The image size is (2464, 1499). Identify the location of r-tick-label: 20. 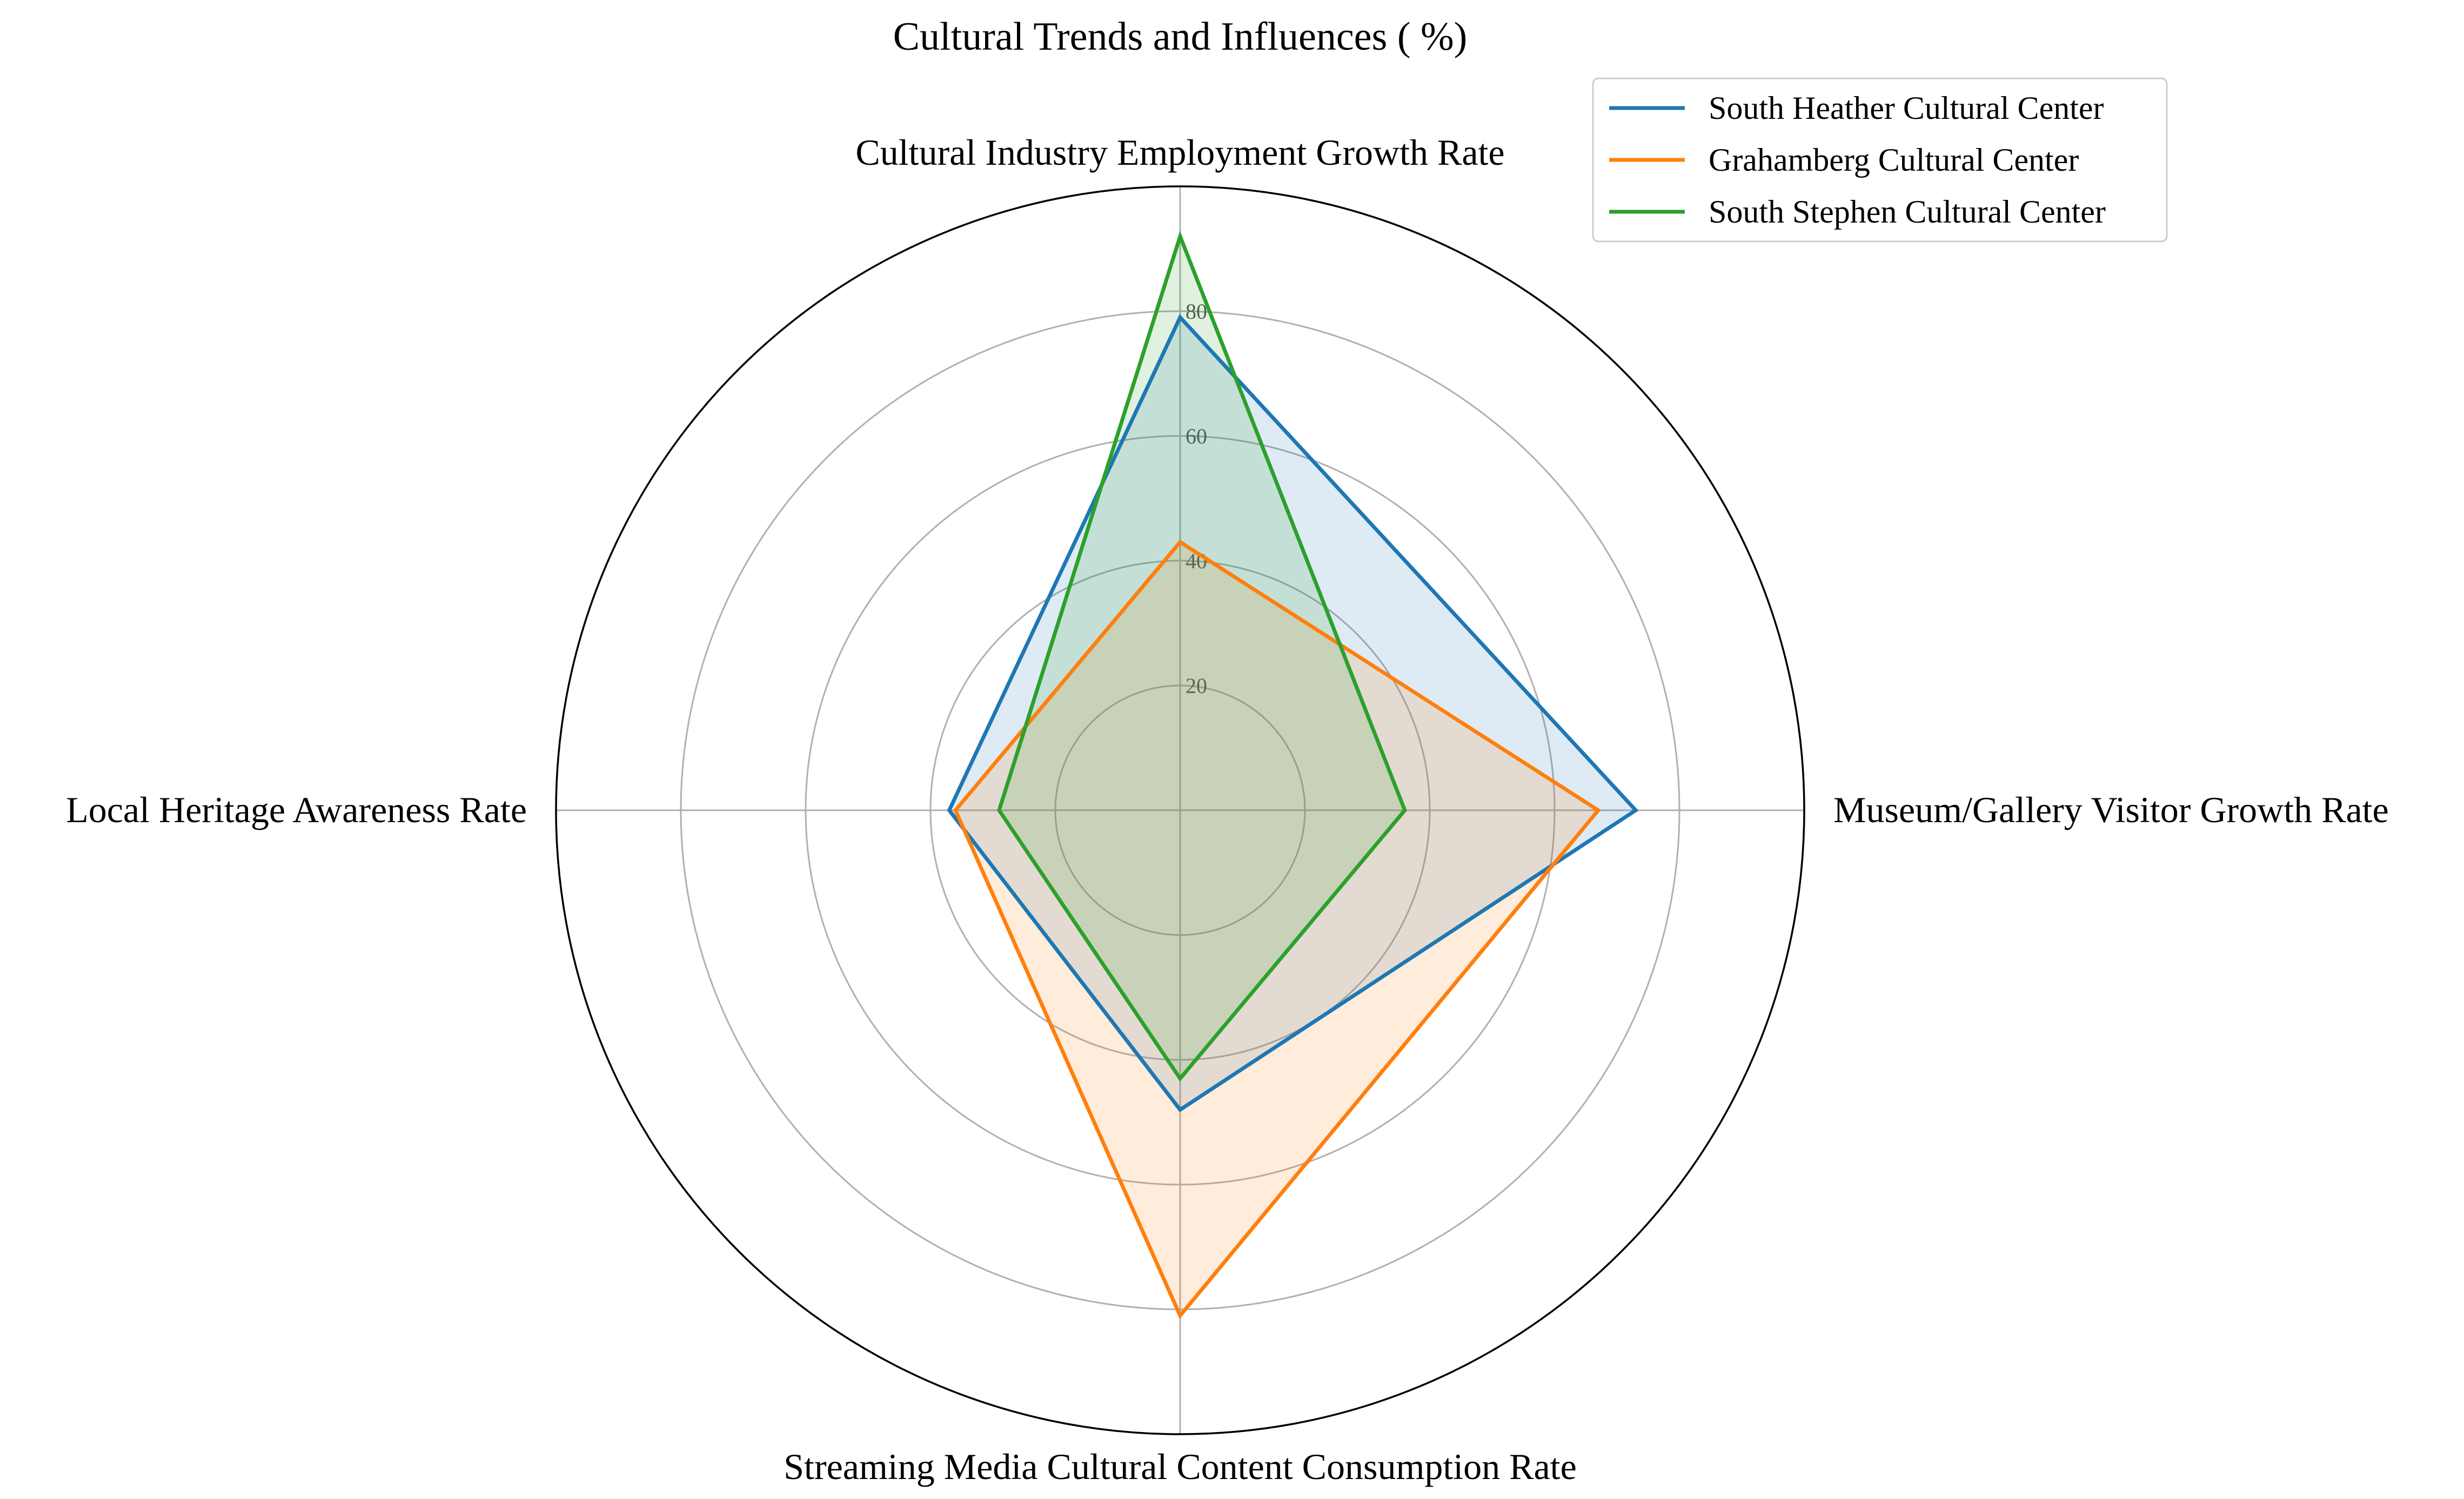
(1196, 686).